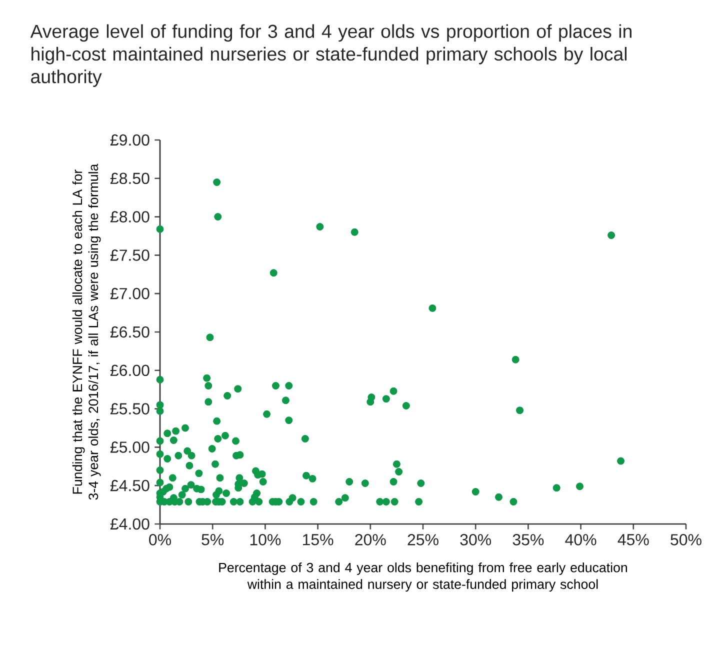 The image size is (724, 659). I want to click on y-tick-label: £7.50, so click(130, 255).